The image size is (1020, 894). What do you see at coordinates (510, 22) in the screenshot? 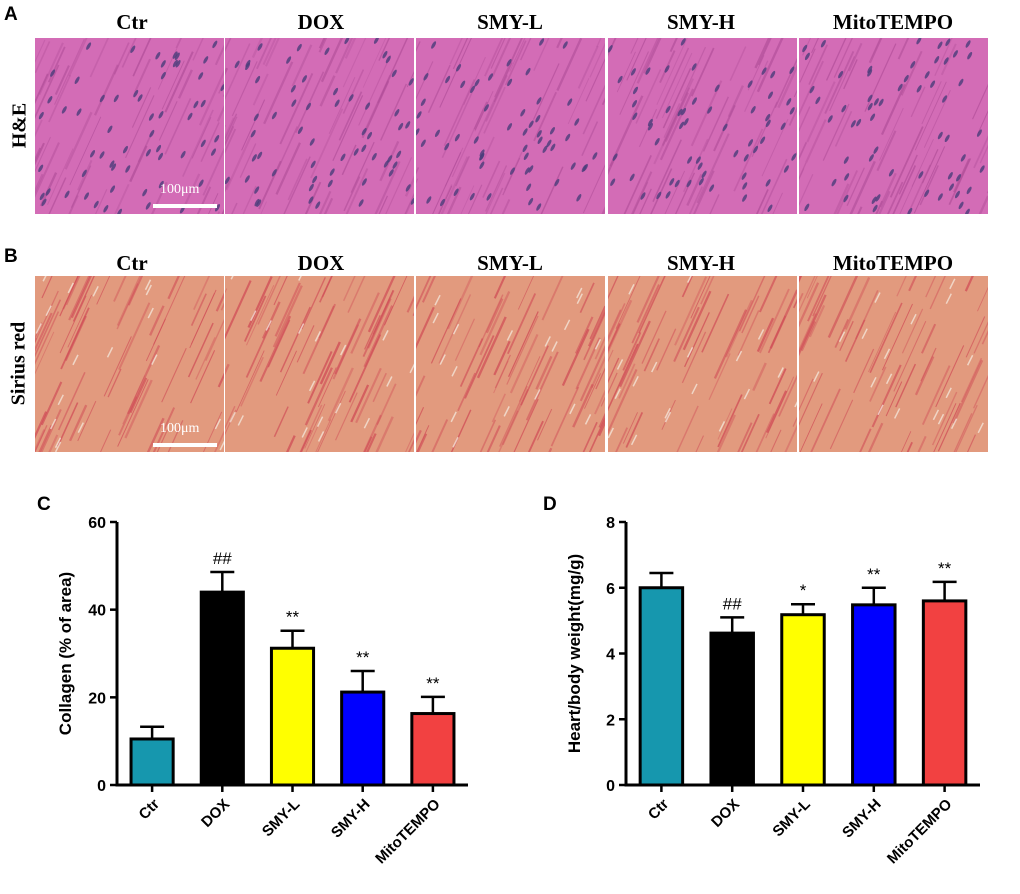
I see `he-column-head-smy-l: SMY-L` at bounding box center [510, 22].